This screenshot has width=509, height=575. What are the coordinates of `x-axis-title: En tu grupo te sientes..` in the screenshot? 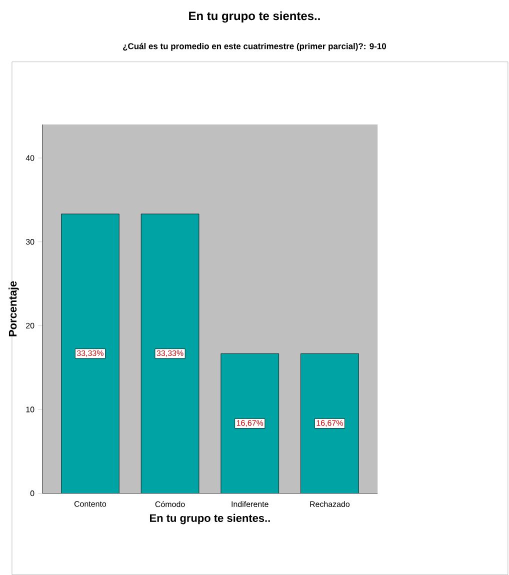 It's located at (210, 519).